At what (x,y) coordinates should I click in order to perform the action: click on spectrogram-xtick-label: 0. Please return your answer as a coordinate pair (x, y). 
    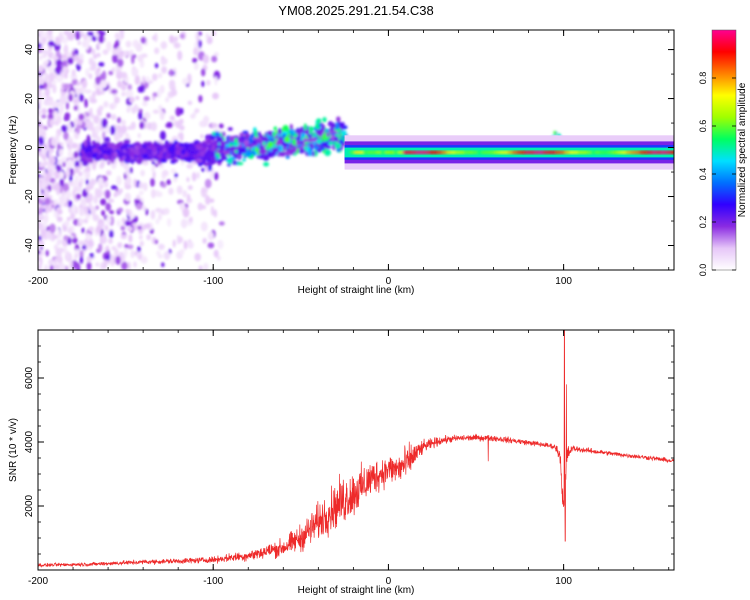
    Looking at the image, I should click on (389, 281).